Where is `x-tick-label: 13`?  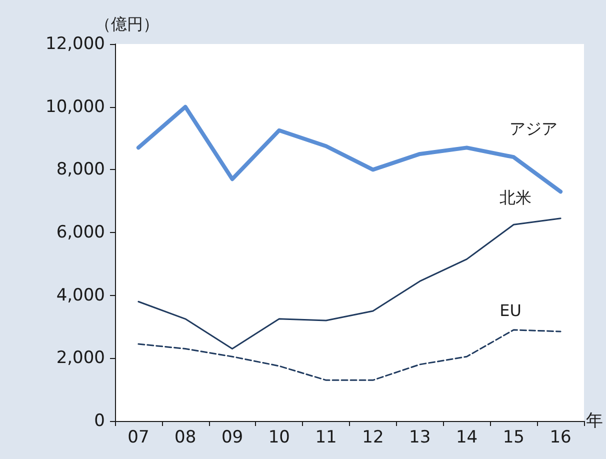
x-tick-label: 13 is located at coordinates (420, 438).